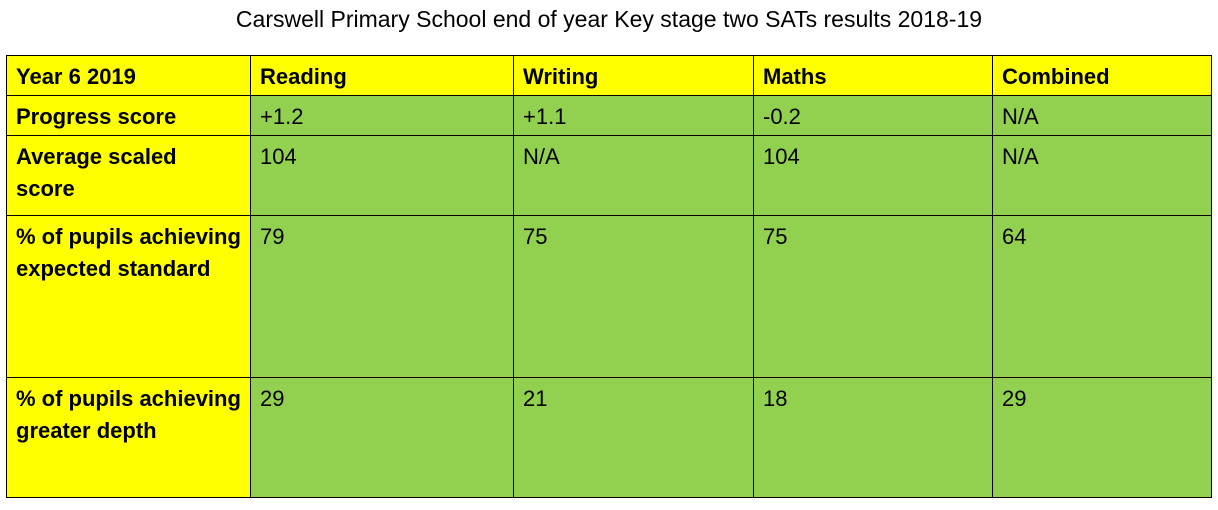 Image resolution: width=1218 pixels, height=510 pixels. What do you see at coordinates (128, 115) in the screenshot?
I see `row-label: Progress score` at bounding box center [128, 115].